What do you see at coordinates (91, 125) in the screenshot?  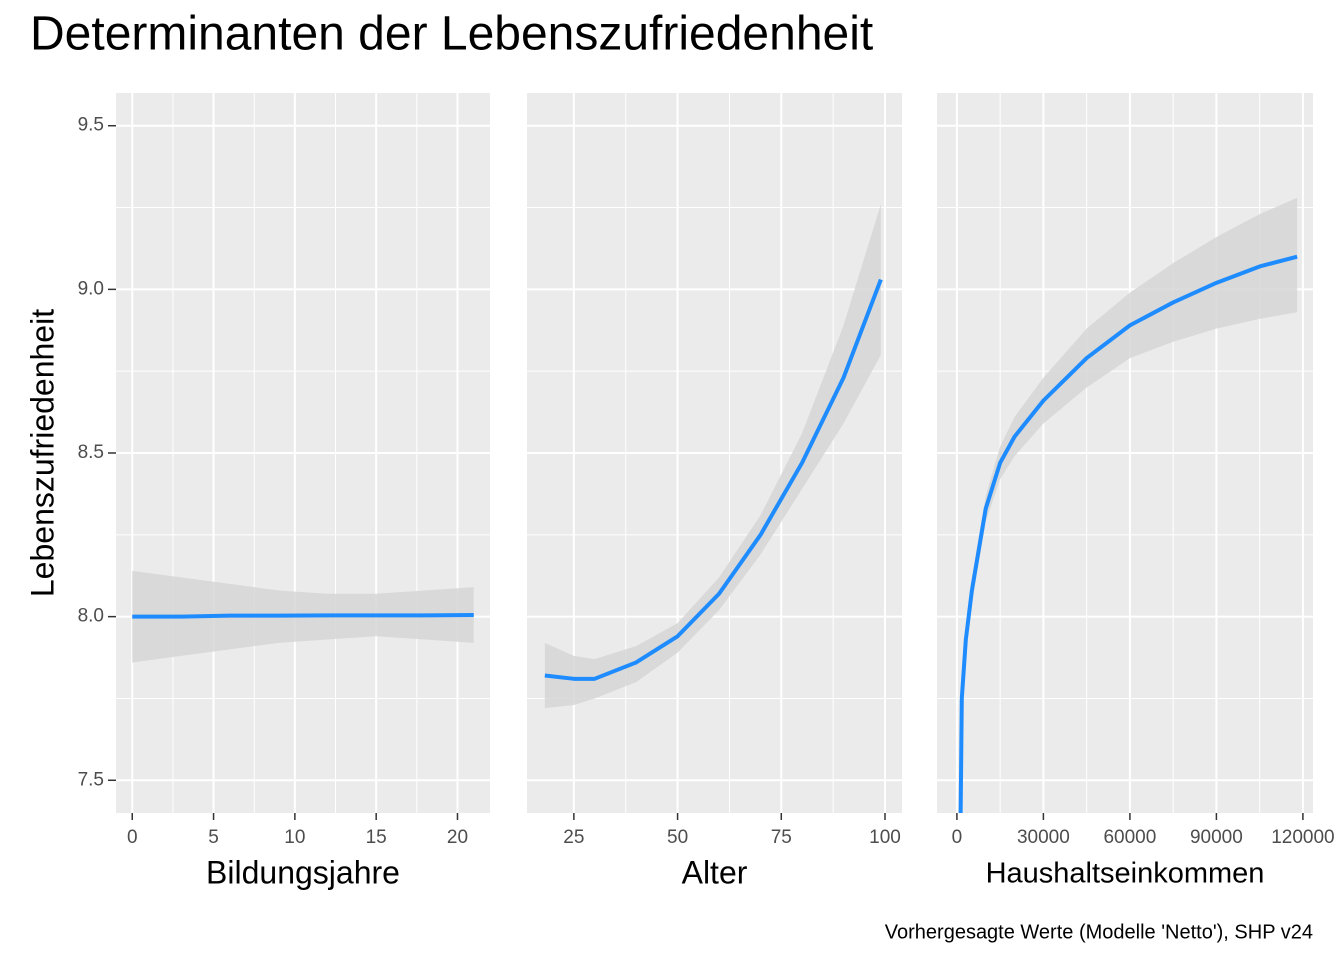 I see `y-tick-label: 9.5` at bounding box center [91, 125].